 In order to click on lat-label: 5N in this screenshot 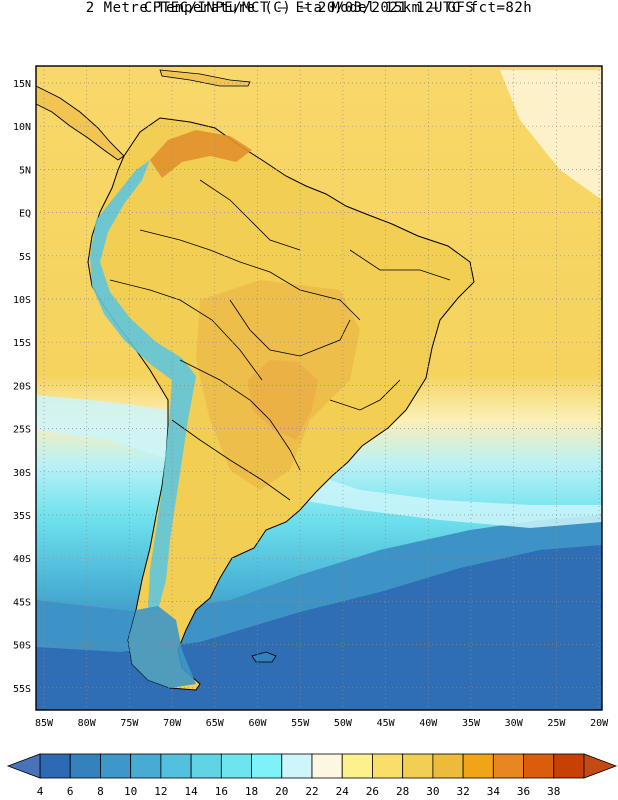, I will do `click(25, 170)`.